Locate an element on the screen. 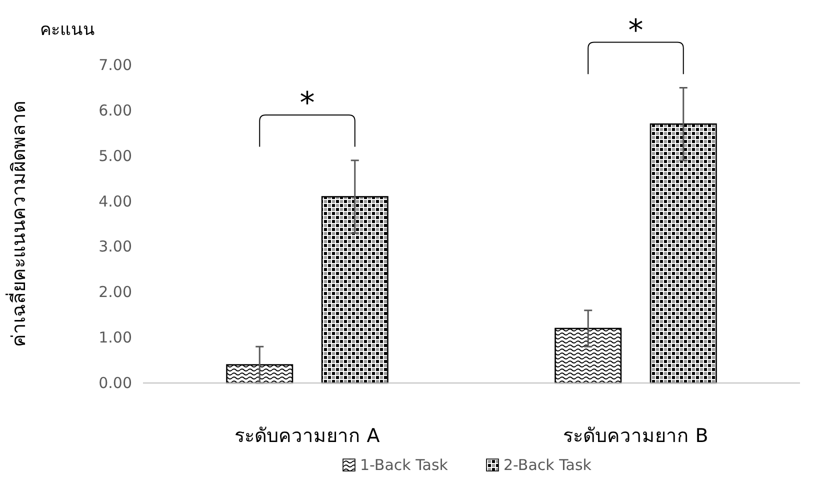 The height and width of the screenshot is (492, 817). y-tick-label: 1.00 is located at coordinates (115, 337).